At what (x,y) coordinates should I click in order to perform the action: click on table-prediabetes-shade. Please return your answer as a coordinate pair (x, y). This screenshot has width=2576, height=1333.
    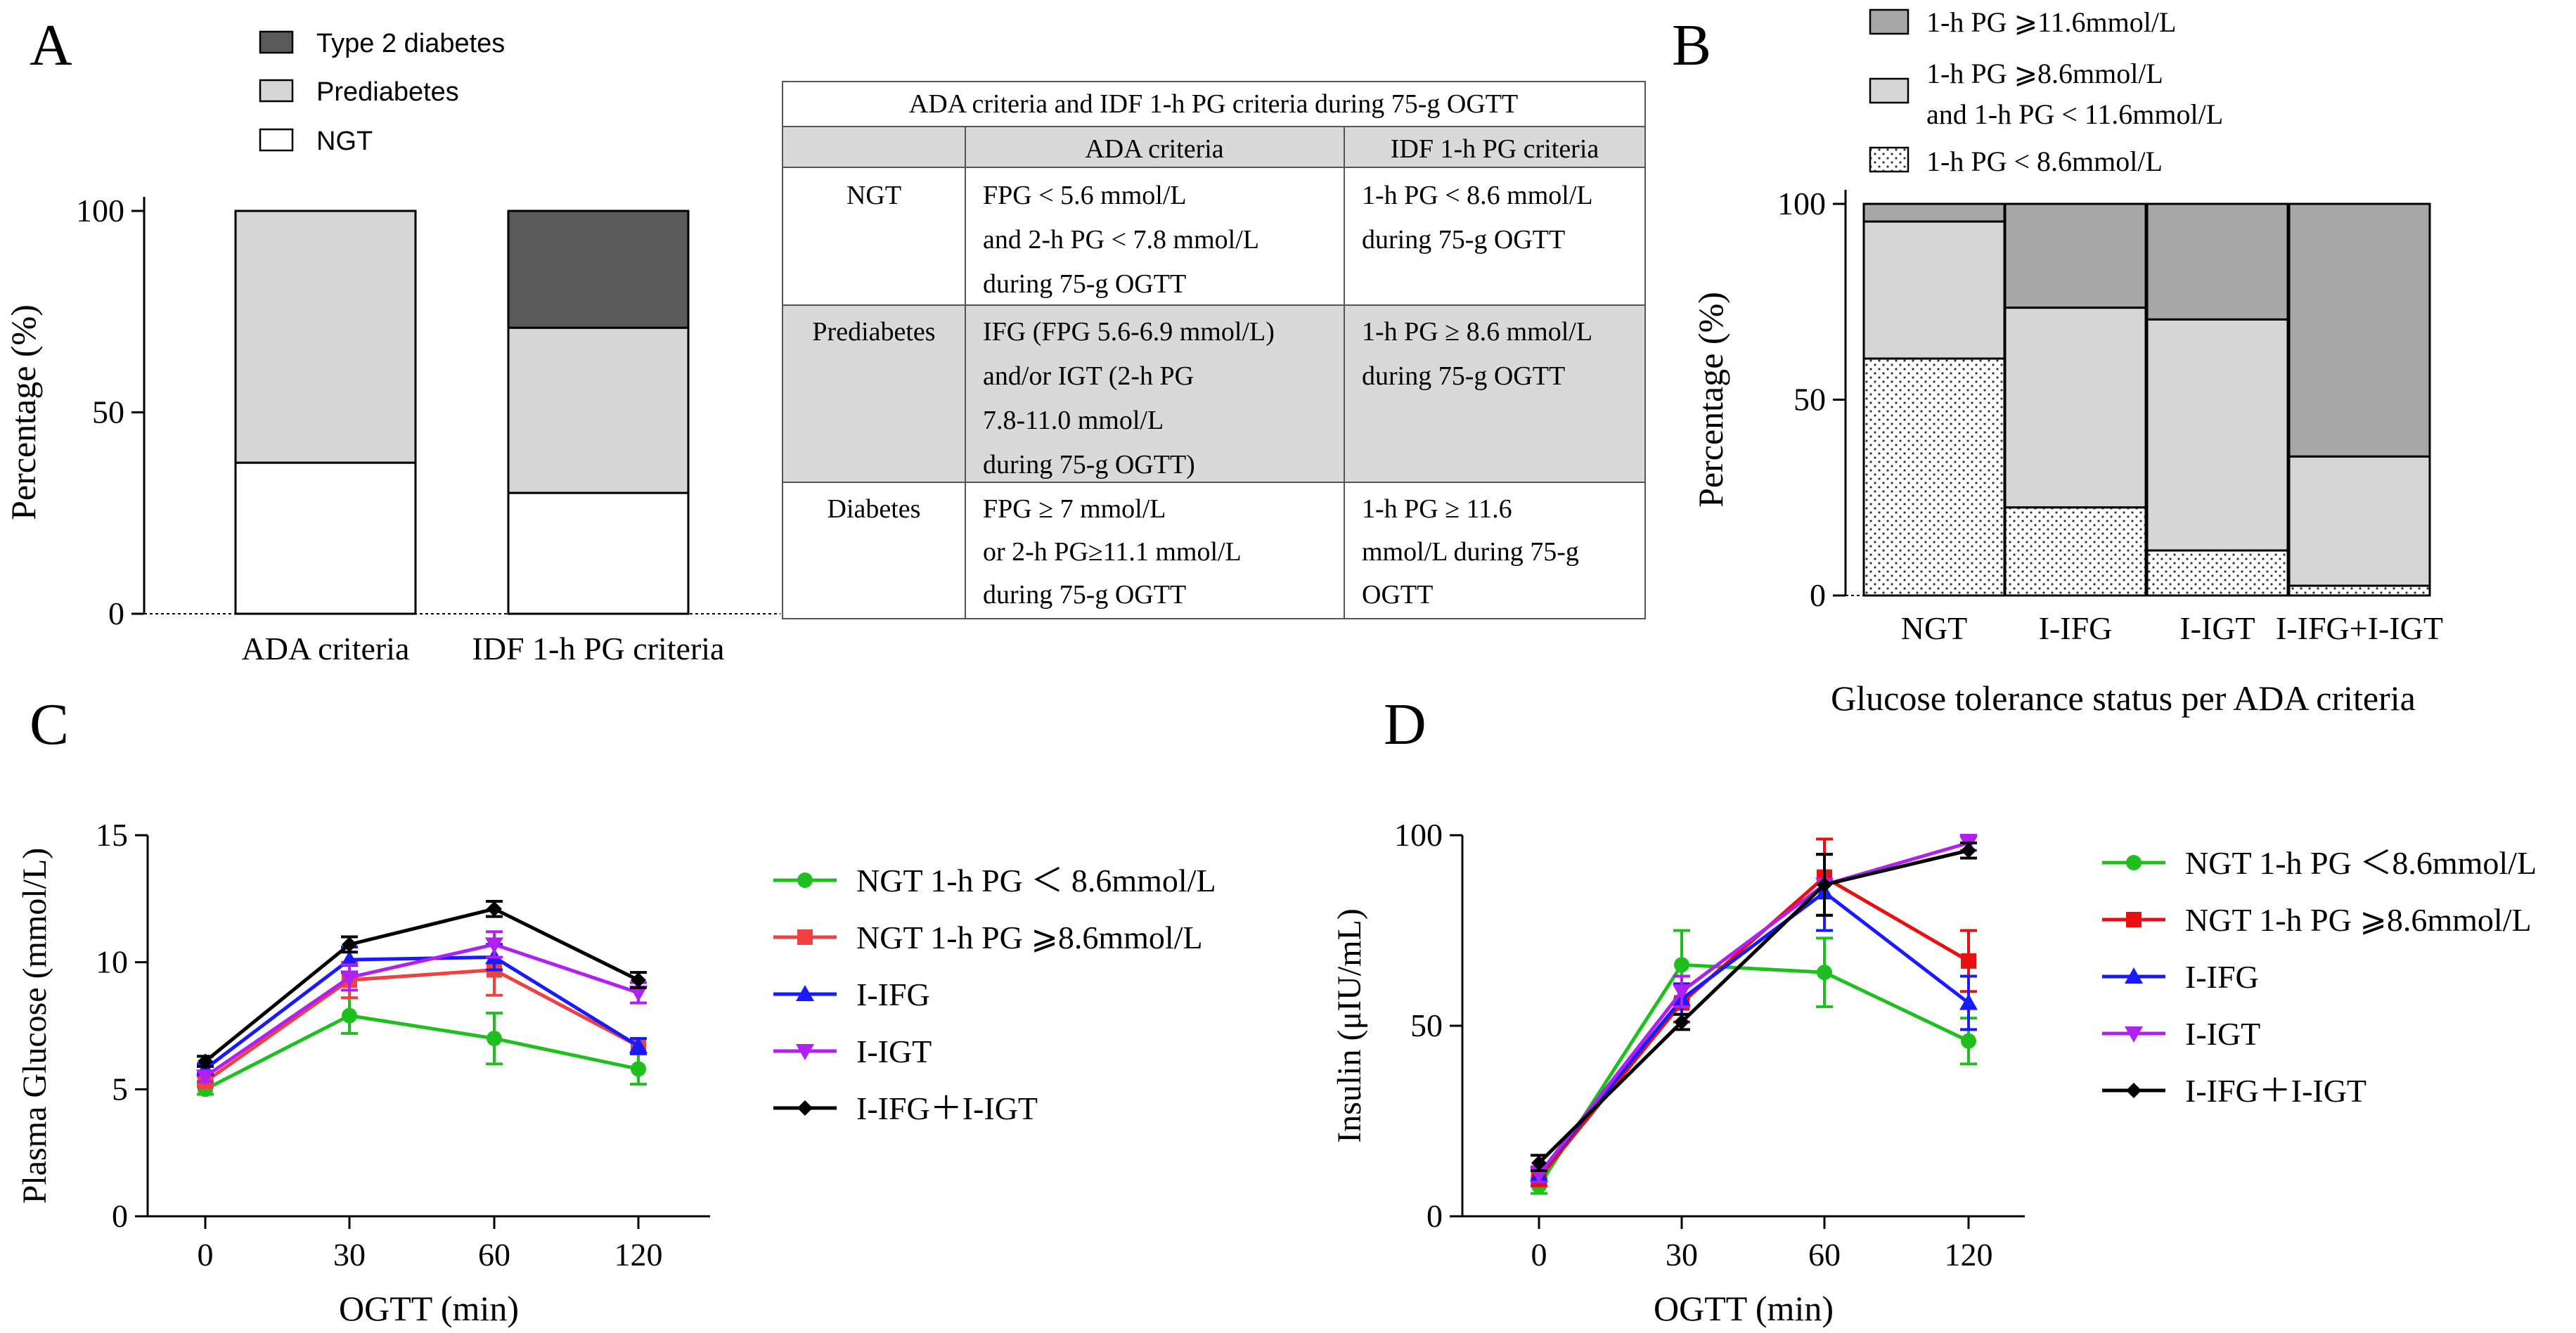
    Looking at the image, I should click on (1214, 394).